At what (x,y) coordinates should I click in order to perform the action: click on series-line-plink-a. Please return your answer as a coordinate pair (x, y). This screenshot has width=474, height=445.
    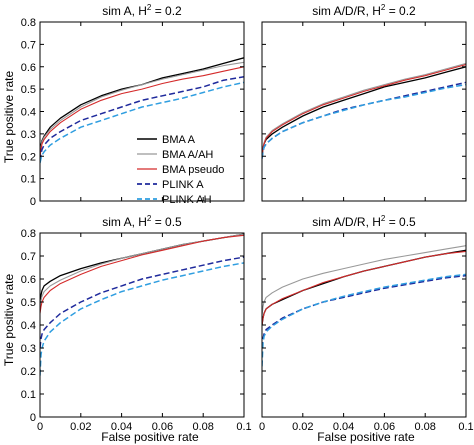
    Looking at the image, I should click on (142, 118).